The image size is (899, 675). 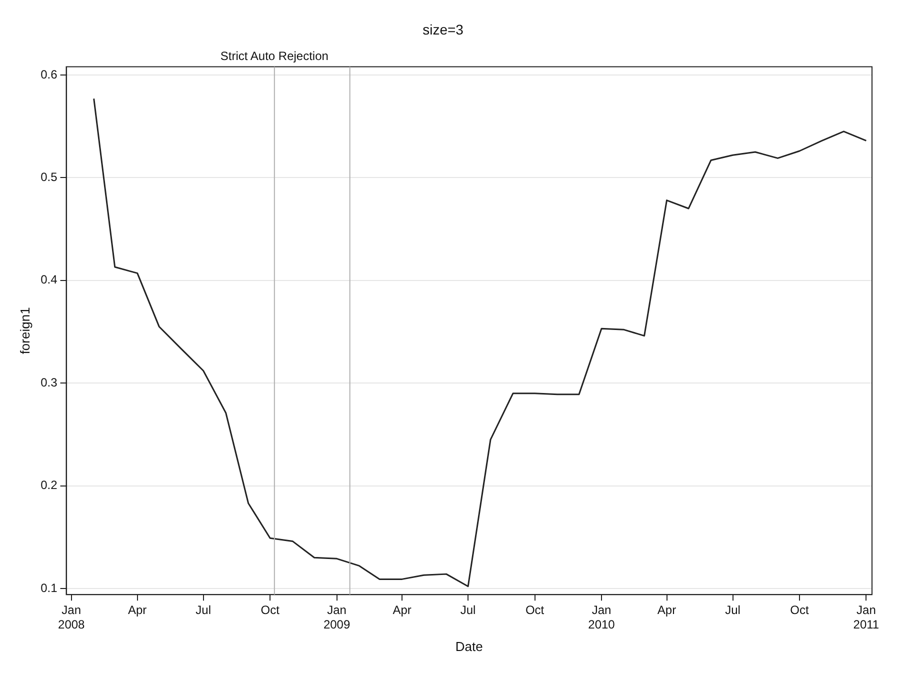 What do you see at coordinates (49, 587) in the screenshot?
I see `y-tick-label: 0.1` at bounding box center [49, 587].